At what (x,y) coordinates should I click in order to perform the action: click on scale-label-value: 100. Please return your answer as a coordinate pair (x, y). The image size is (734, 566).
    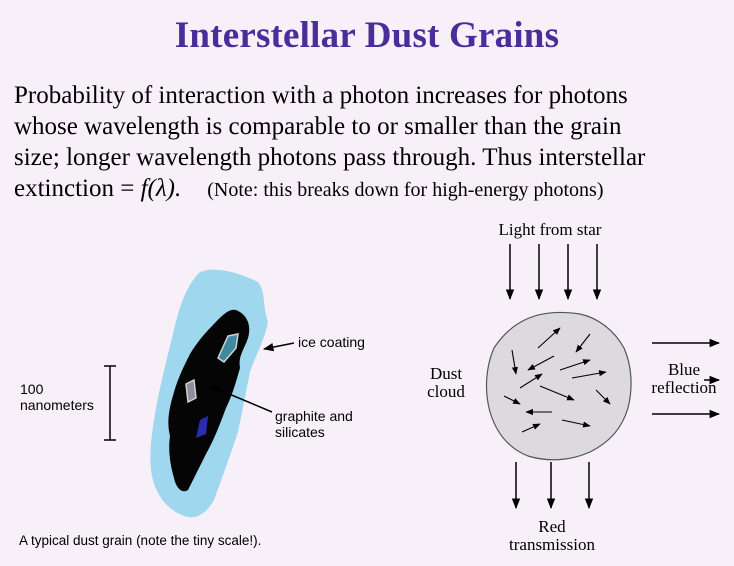
    Looking at the image, I should click on (32, 389).